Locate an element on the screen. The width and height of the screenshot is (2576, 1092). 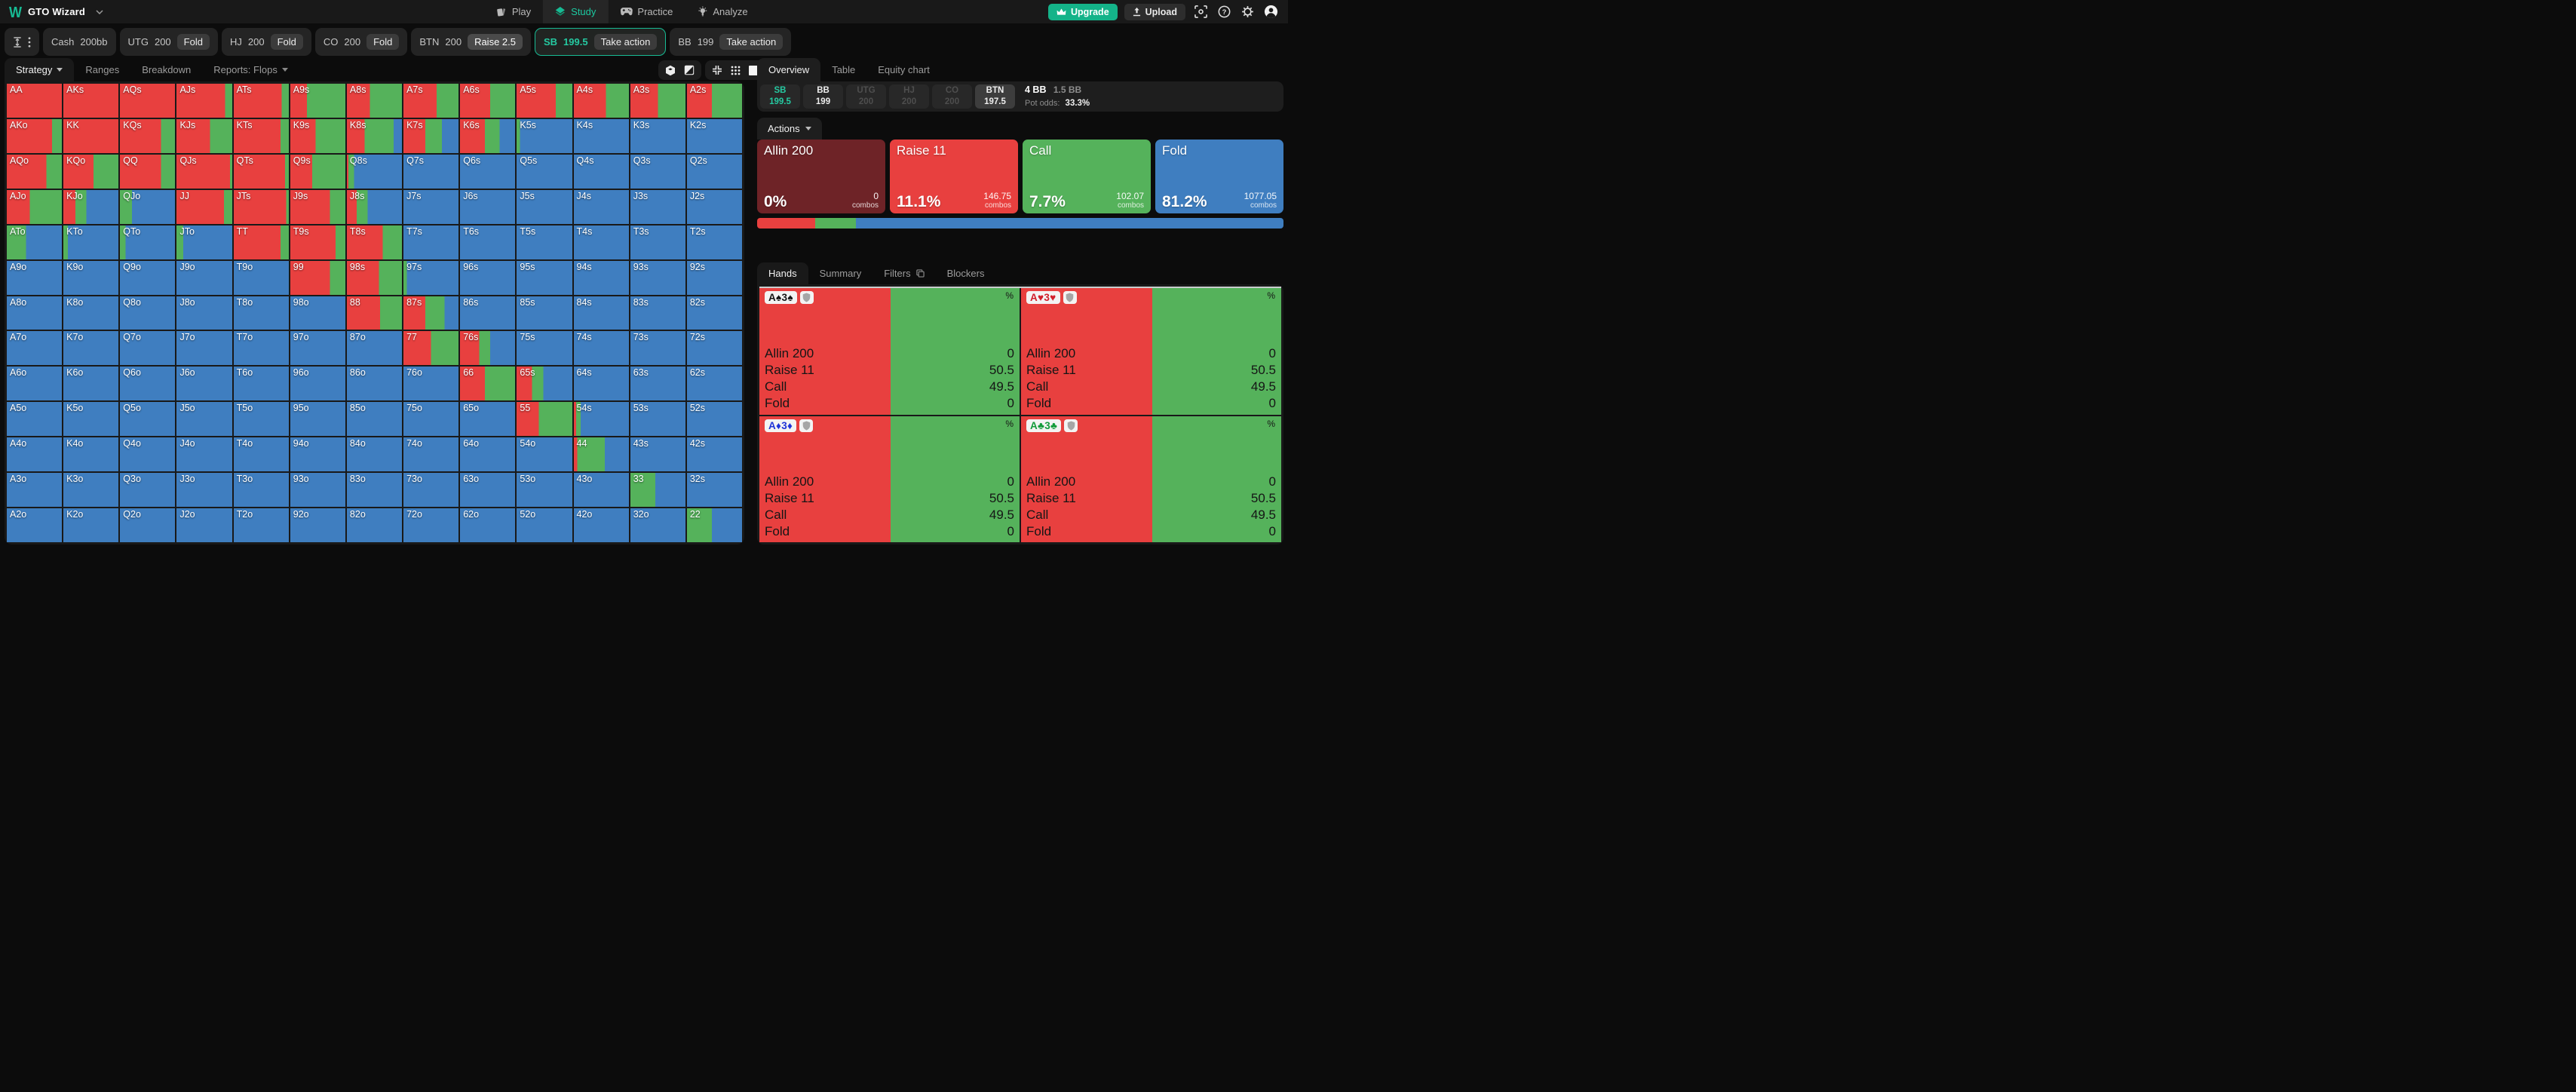
matrix-cell-JTs: JTs is located at coordinates (261, 206).